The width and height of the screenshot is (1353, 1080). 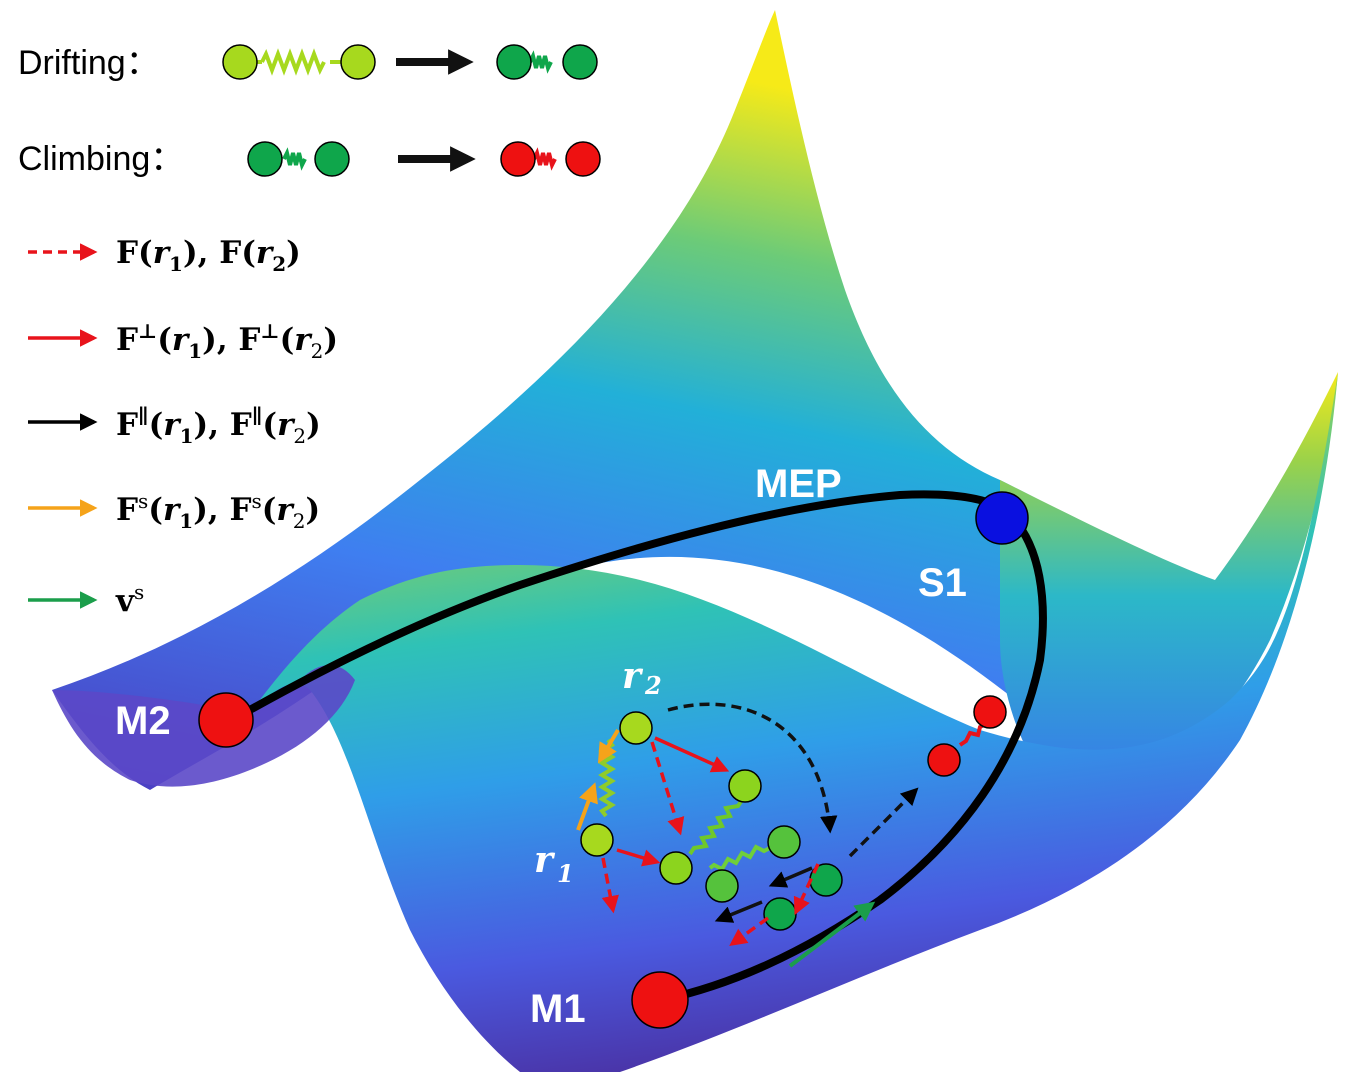 I want to click on spring-force-arrow-r2, so click(x=608, y=746).